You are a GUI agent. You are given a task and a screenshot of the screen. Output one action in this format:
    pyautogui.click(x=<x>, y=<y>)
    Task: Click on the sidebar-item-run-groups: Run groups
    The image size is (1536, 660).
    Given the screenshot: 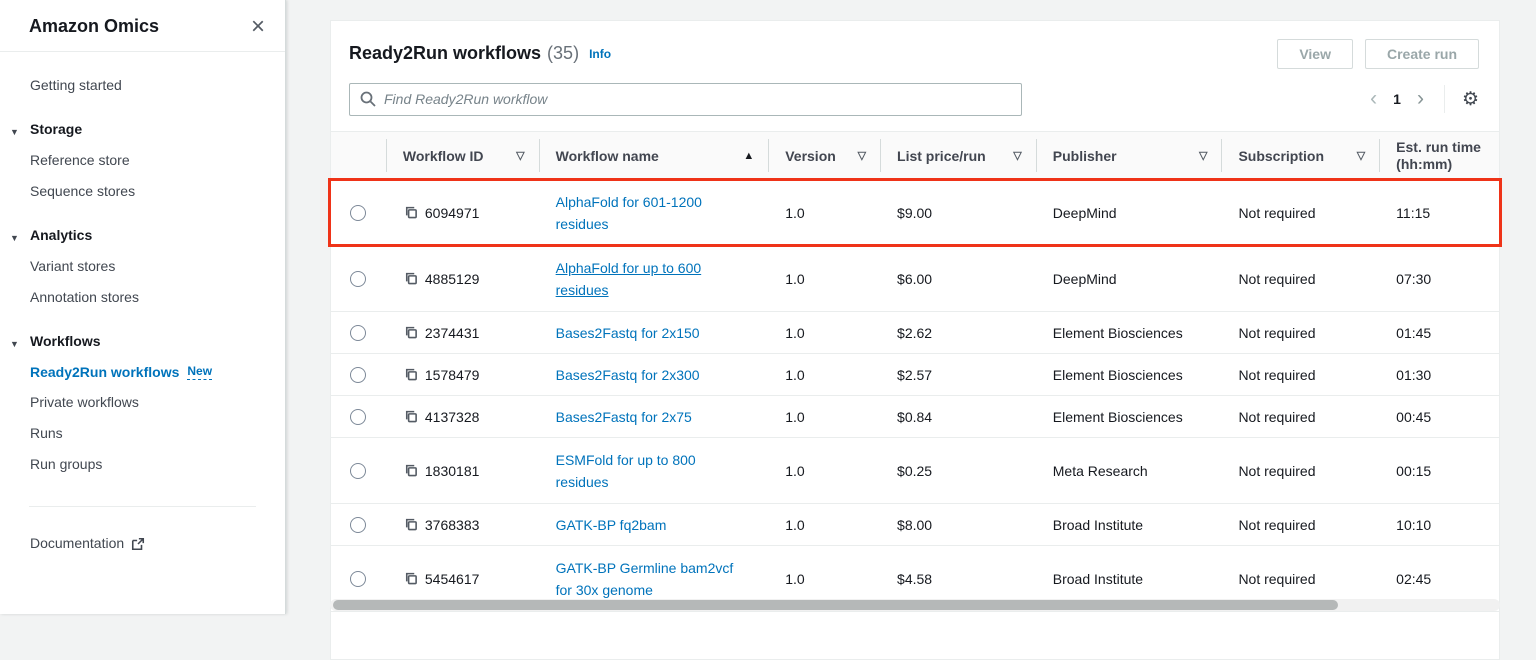 What is the action you would take?
    pyautogui.click(x=66, y=464)
    